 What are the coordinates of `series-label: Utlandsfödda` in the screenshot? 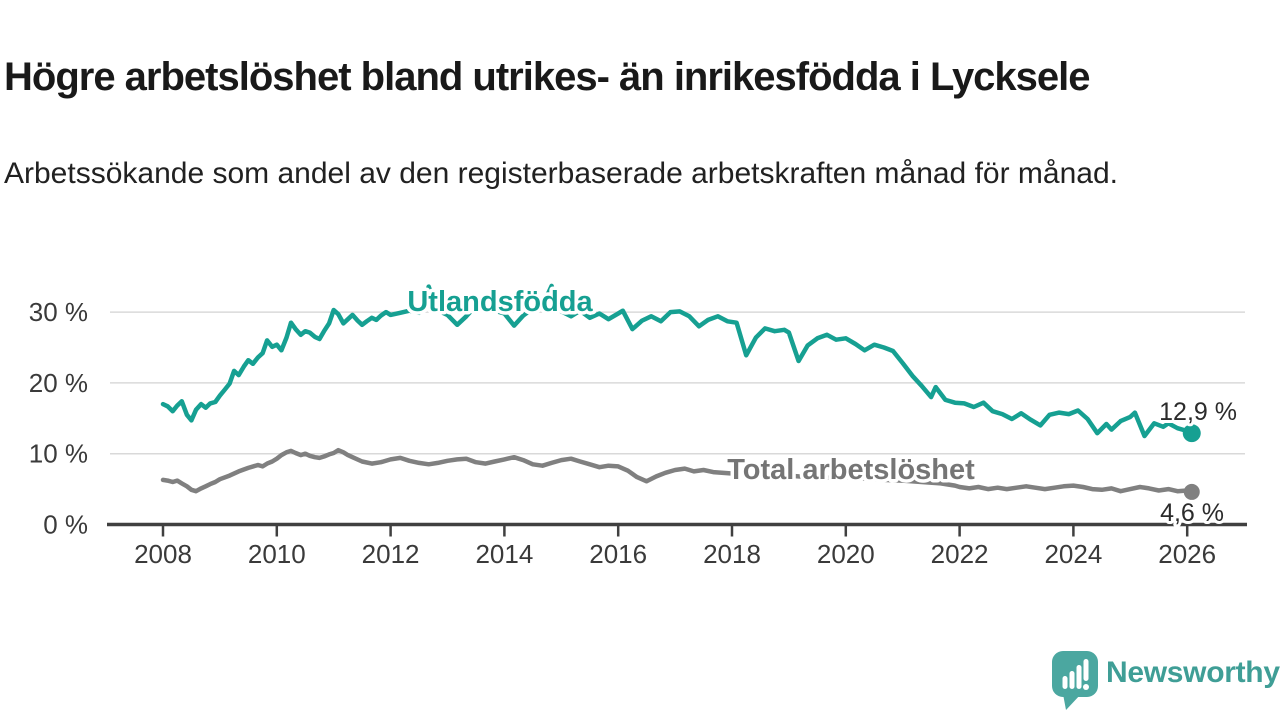 It's located at (500, 302).